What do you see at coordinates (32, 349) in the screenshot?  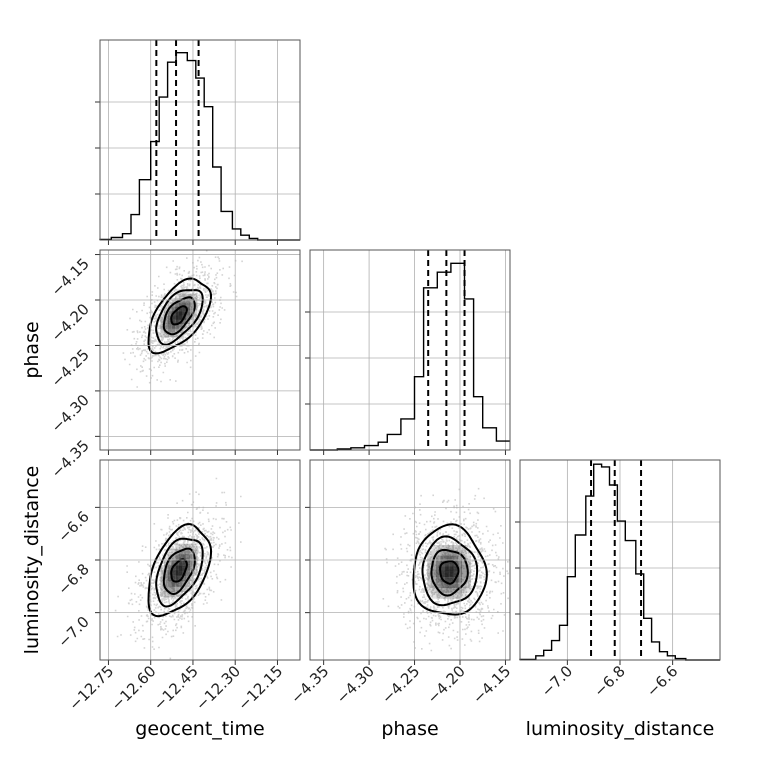 I see `y-axis-title-phase: phase` at bounding box center [32, 349].